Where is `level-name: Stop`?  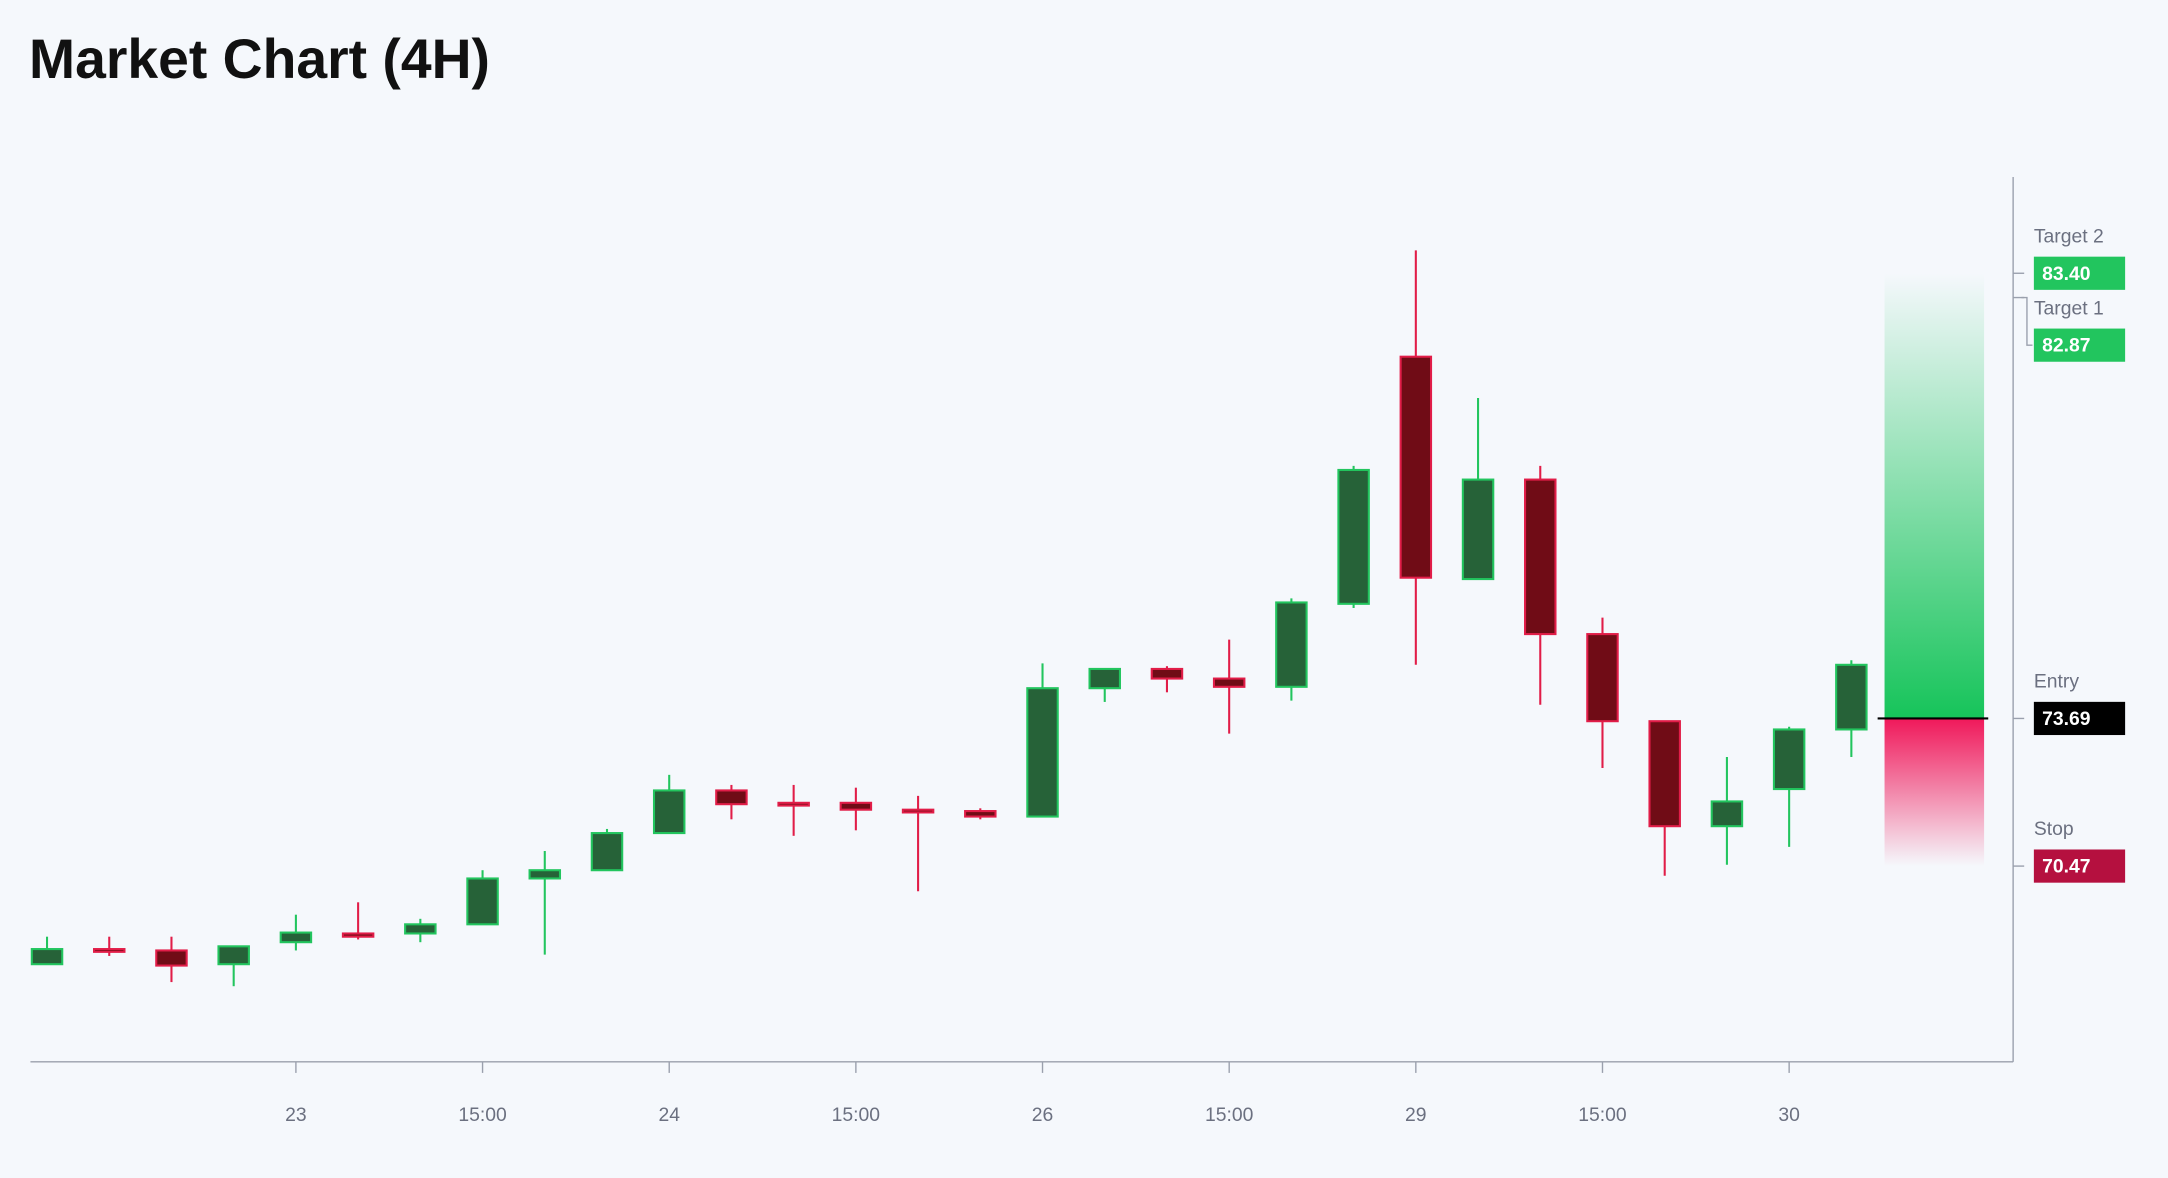 level-name: Stop is located at coordinates (2054, 829).